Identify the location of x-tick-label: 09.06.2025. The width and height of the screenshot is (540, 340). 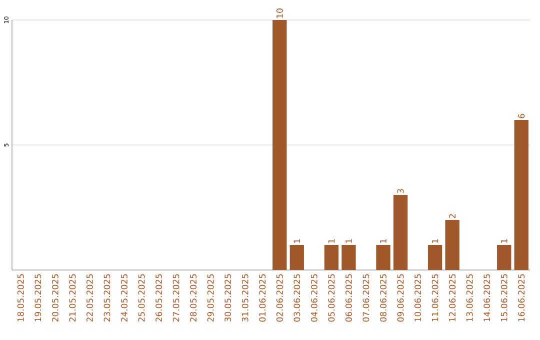
(400, 298).